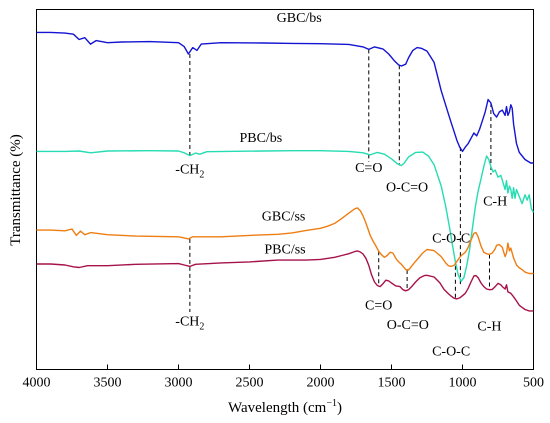 The image size is (550, 423). What do you see at coordinates (108, 383) in the screenshot?
I see `x-tick-label: 3500` at bounding box center [108, 383].